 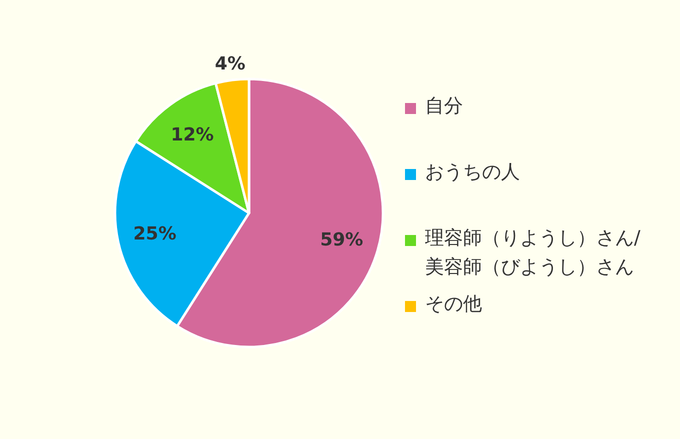 I want to click on legend-label: 理容師（りようし）さん/美容師（びようし）さん, so click(x=533, y=253).